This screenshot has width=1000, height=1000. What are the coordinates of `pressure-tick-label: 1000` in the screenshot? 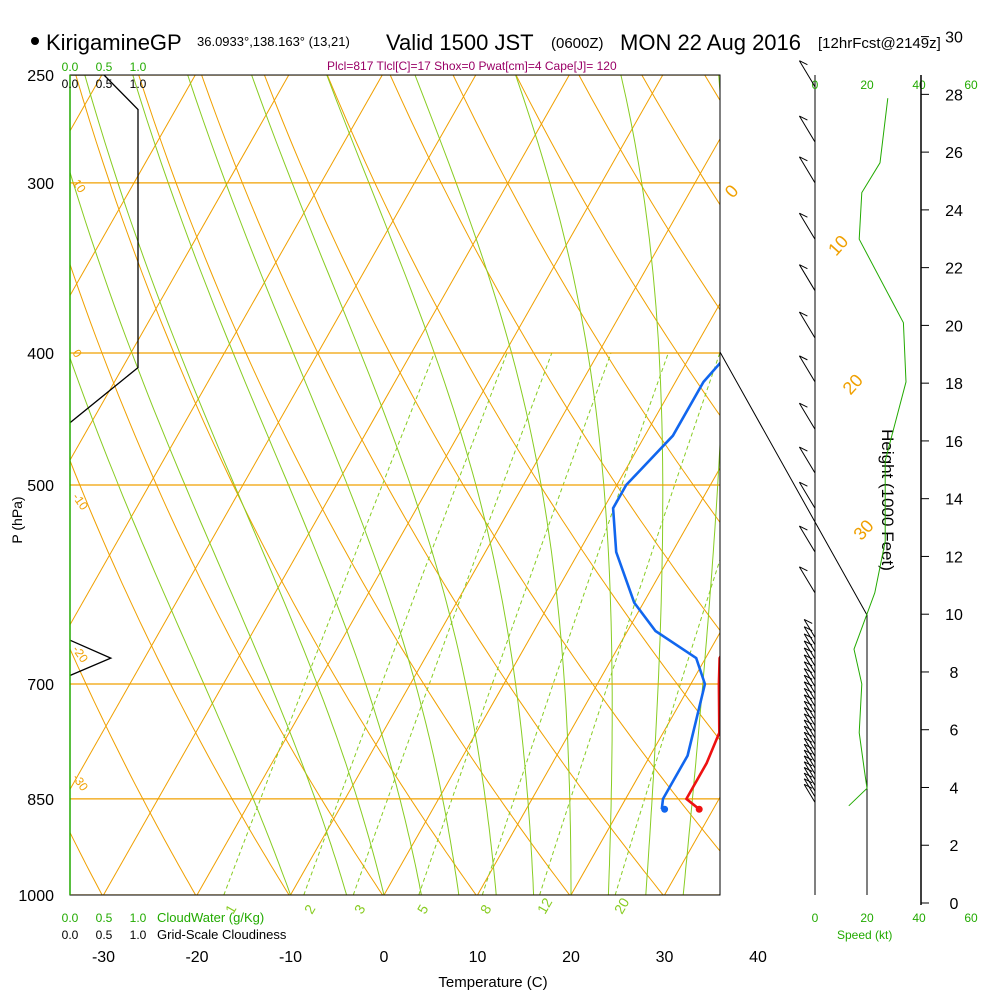 It's located at (36, 896).